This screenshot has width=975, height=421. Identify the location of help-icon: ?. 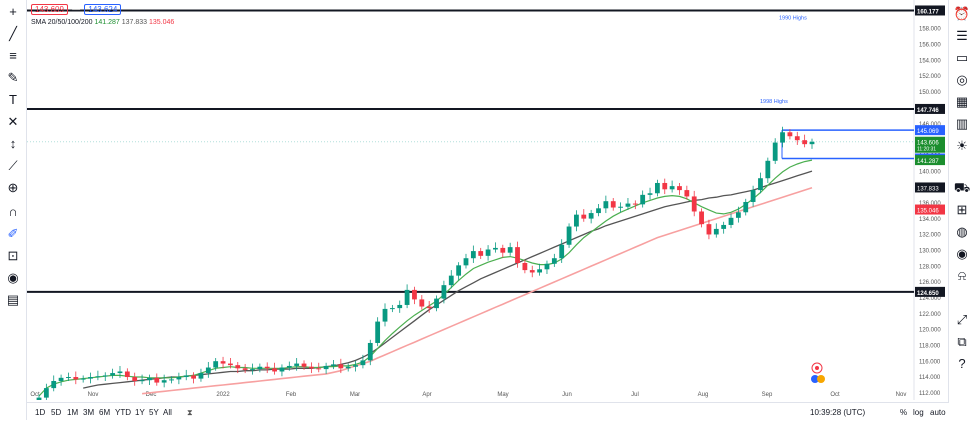
(962, 363).